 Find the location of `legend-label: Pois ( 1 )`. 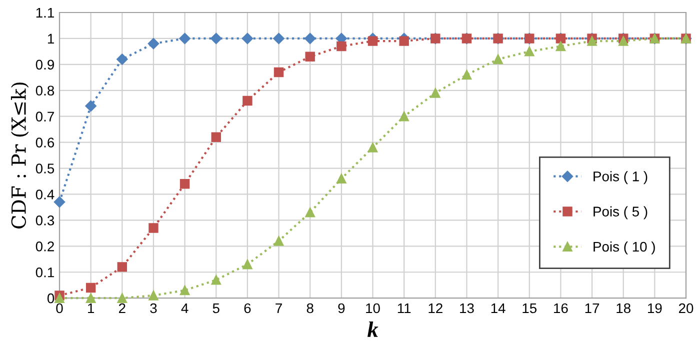

legend-label: Pois ( 1 ) is located at coordinates (621, 177).